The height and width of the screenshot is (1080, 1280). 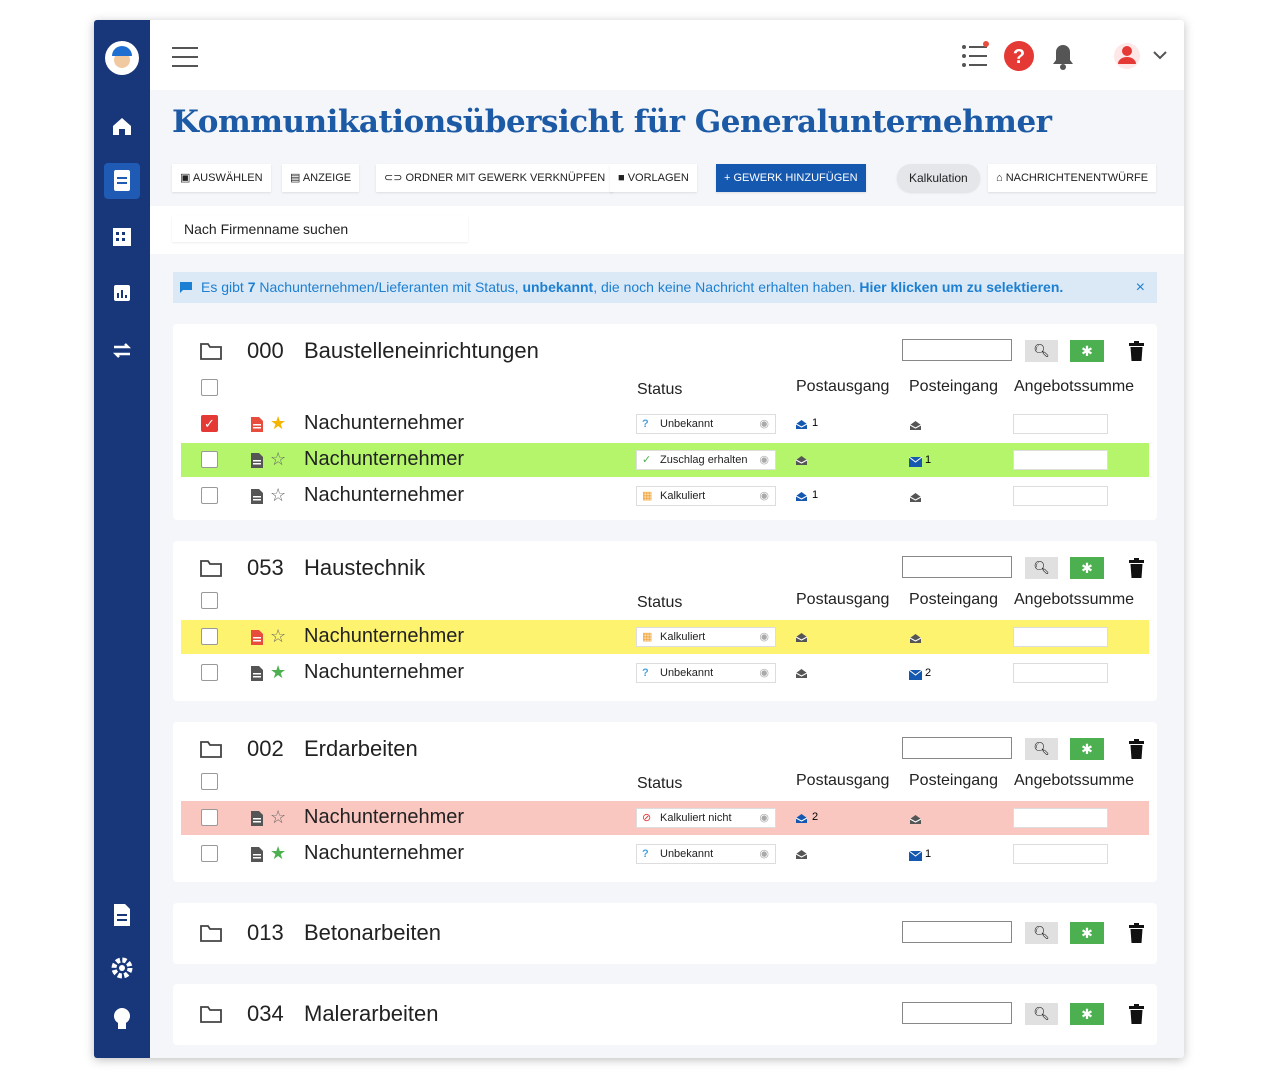 I want to click on search-input: Nach Firmenname suchen, so click(x=320, y=229).